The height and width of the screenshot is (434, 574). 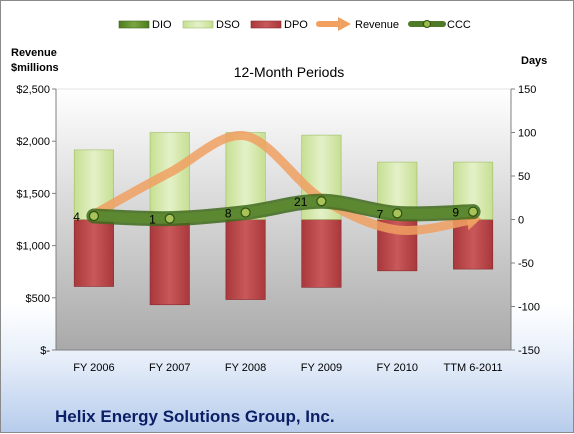 What do you see at coordinates (228, 25) in the screenshot?
I see `legend-label-dso: DSO` at bounding box center [228, 25].